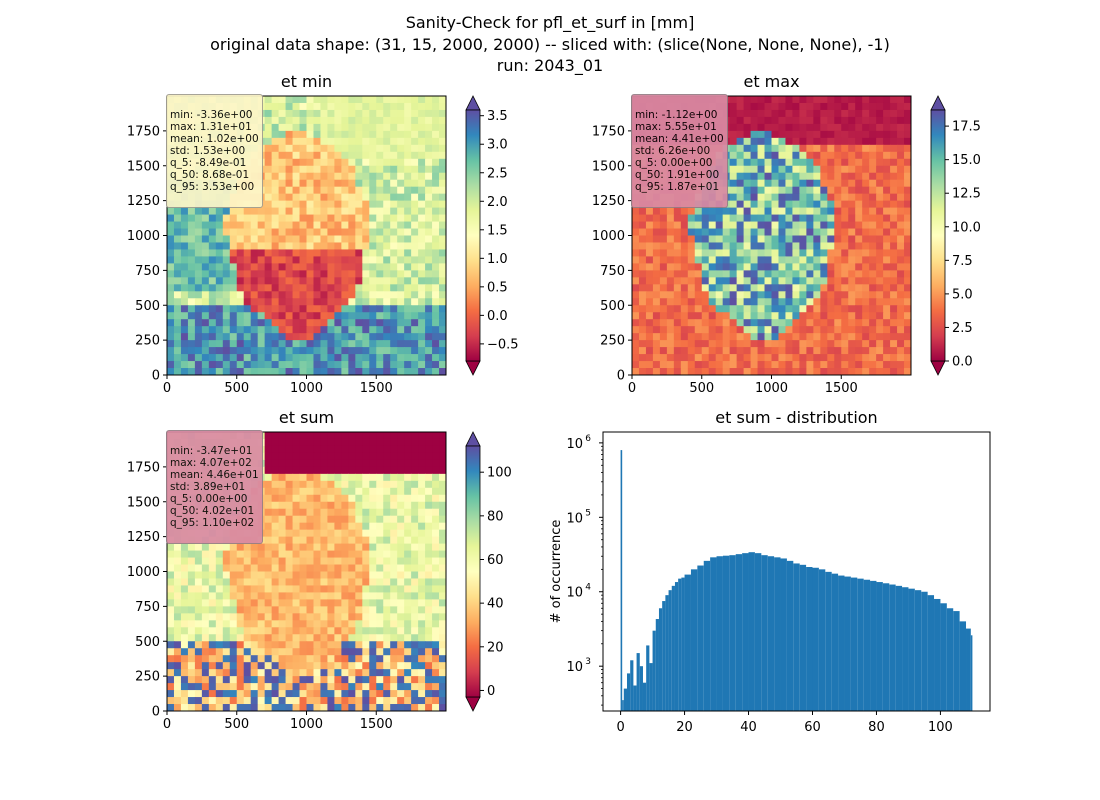 This screenshot has height=800, width=1100. I want to click on colorbar-tick-label: 1.5, so click(497, 230).